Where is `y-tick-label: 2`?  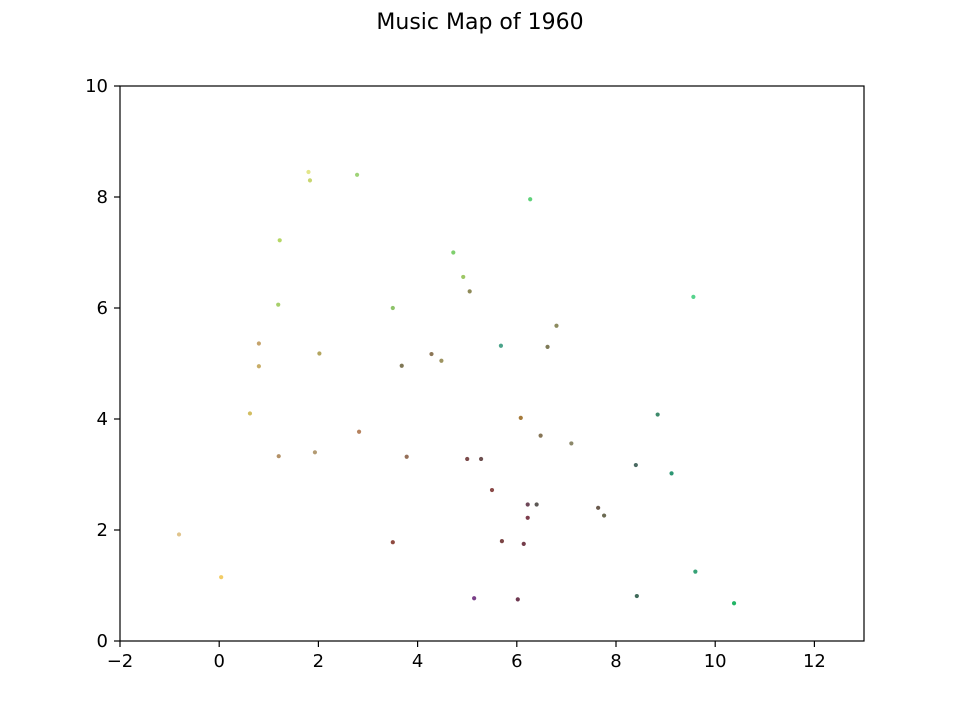
y-tick-label: 2 is located at coordinates (102, 530).